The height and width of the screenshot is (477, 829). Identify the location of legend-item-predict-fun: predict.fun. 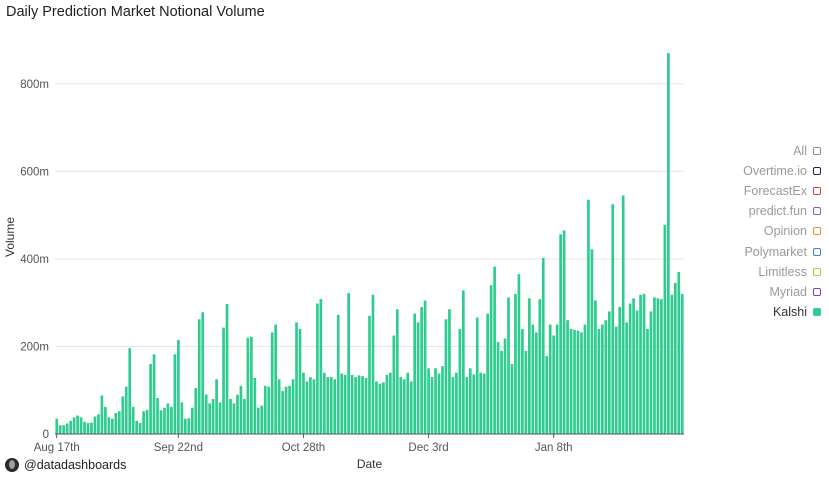
(785, 211).